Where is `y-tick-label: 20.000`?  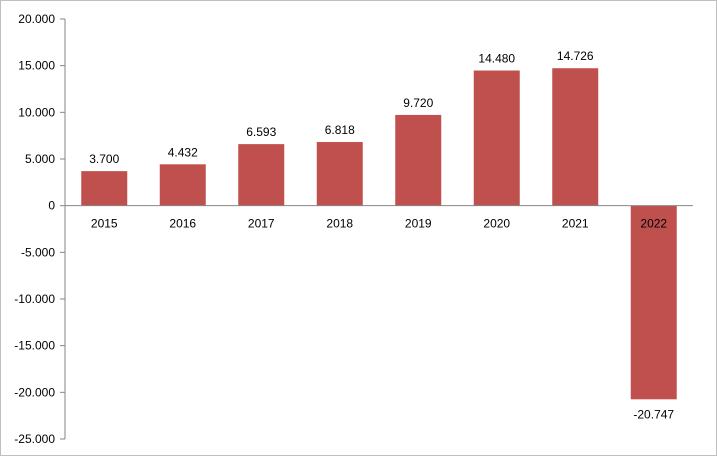 y-tick-label: 20.000 is located at coordinates (36, 19).